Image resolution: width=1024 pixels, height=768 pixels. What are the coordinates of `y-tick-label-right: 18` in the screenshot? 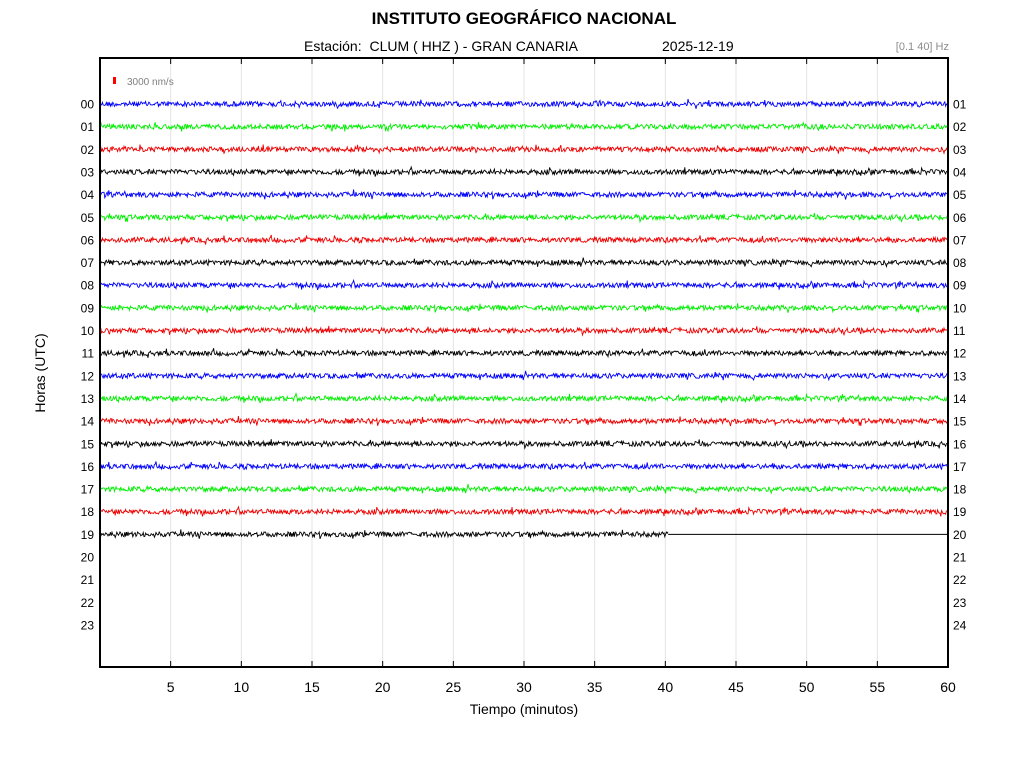 It's located at (960, 490).